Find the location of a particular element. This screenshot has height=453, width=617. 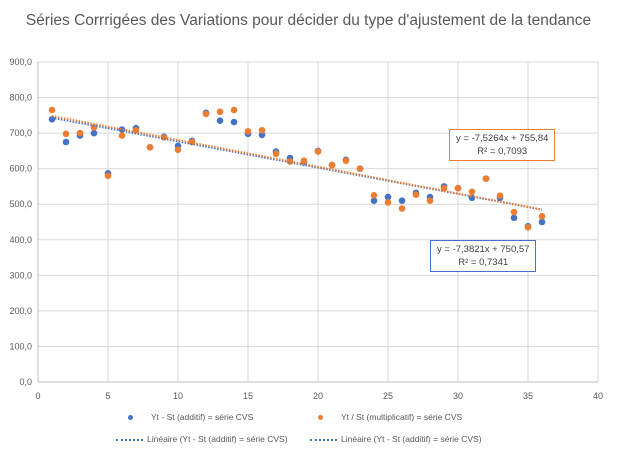

legend-label: Yt / St (multiplicatif) = série CVS is located at coordinates (402, 417).